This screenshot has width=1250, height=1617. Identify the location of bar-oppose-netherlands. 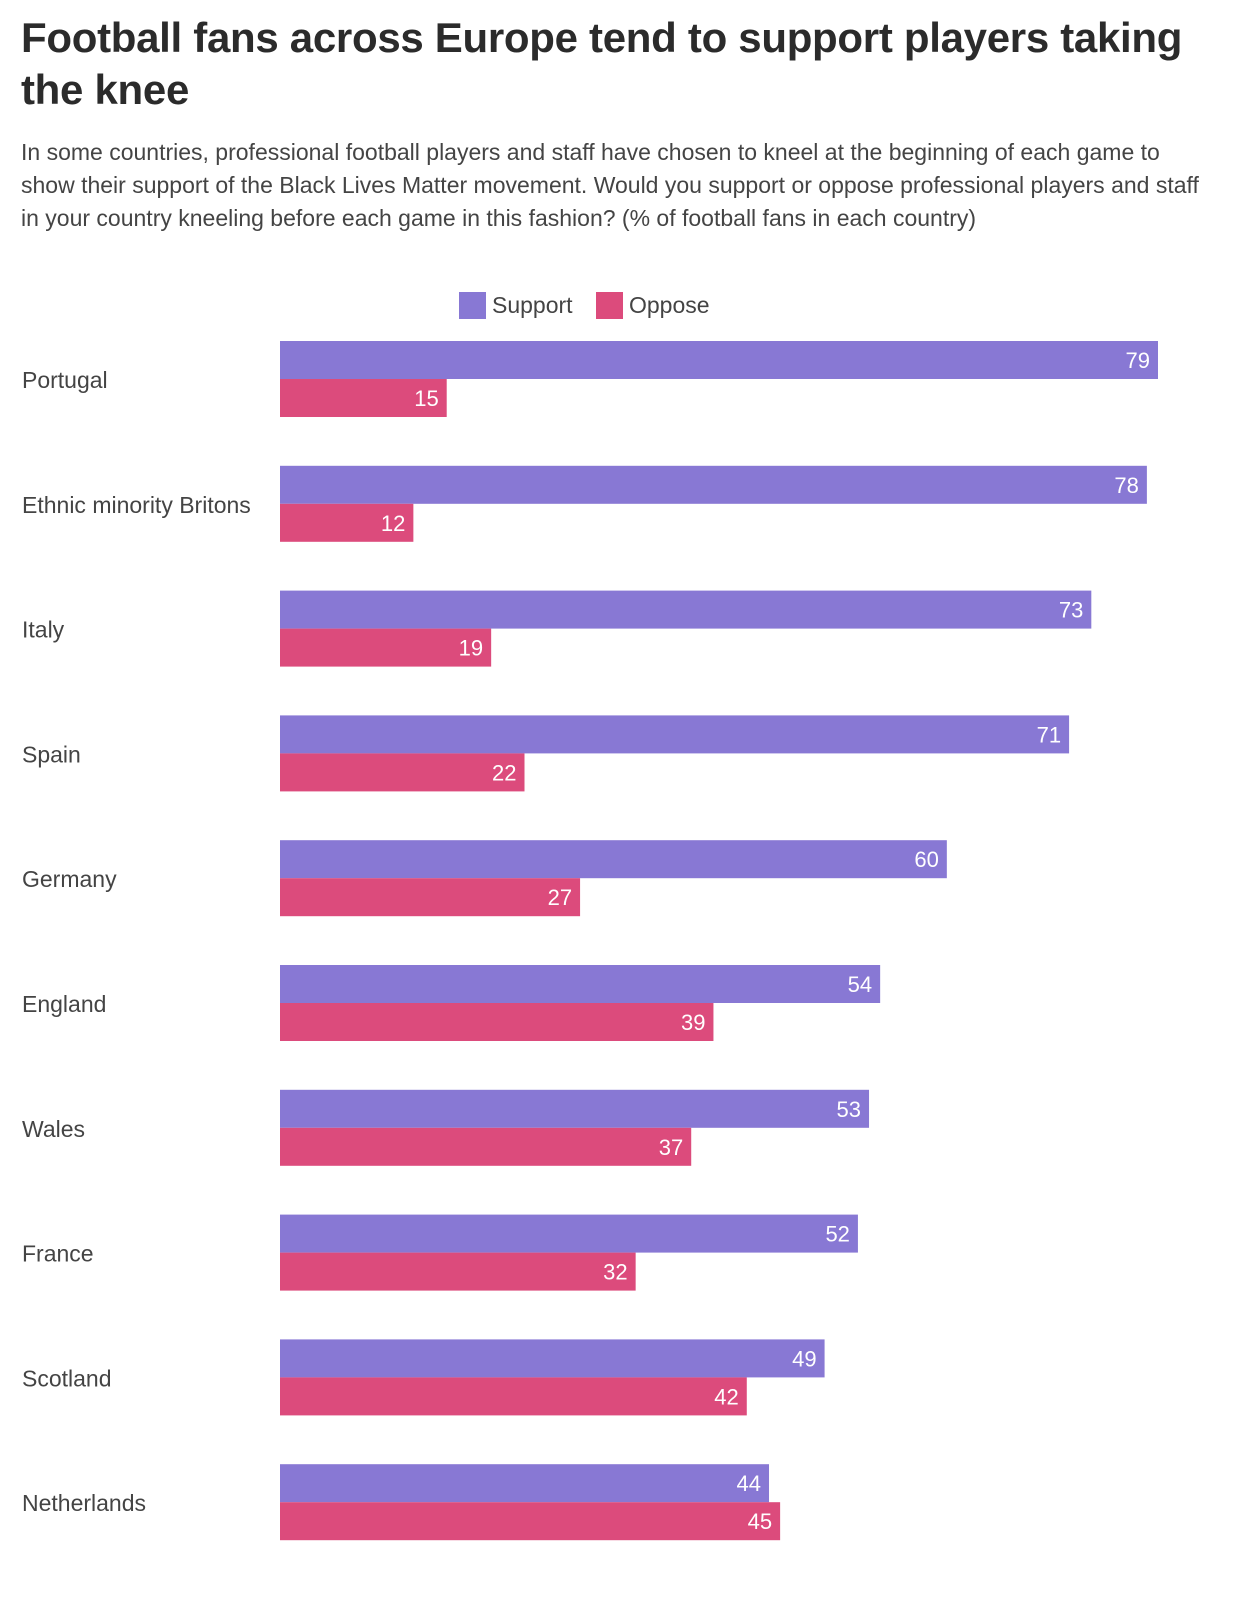
(530, 1521).